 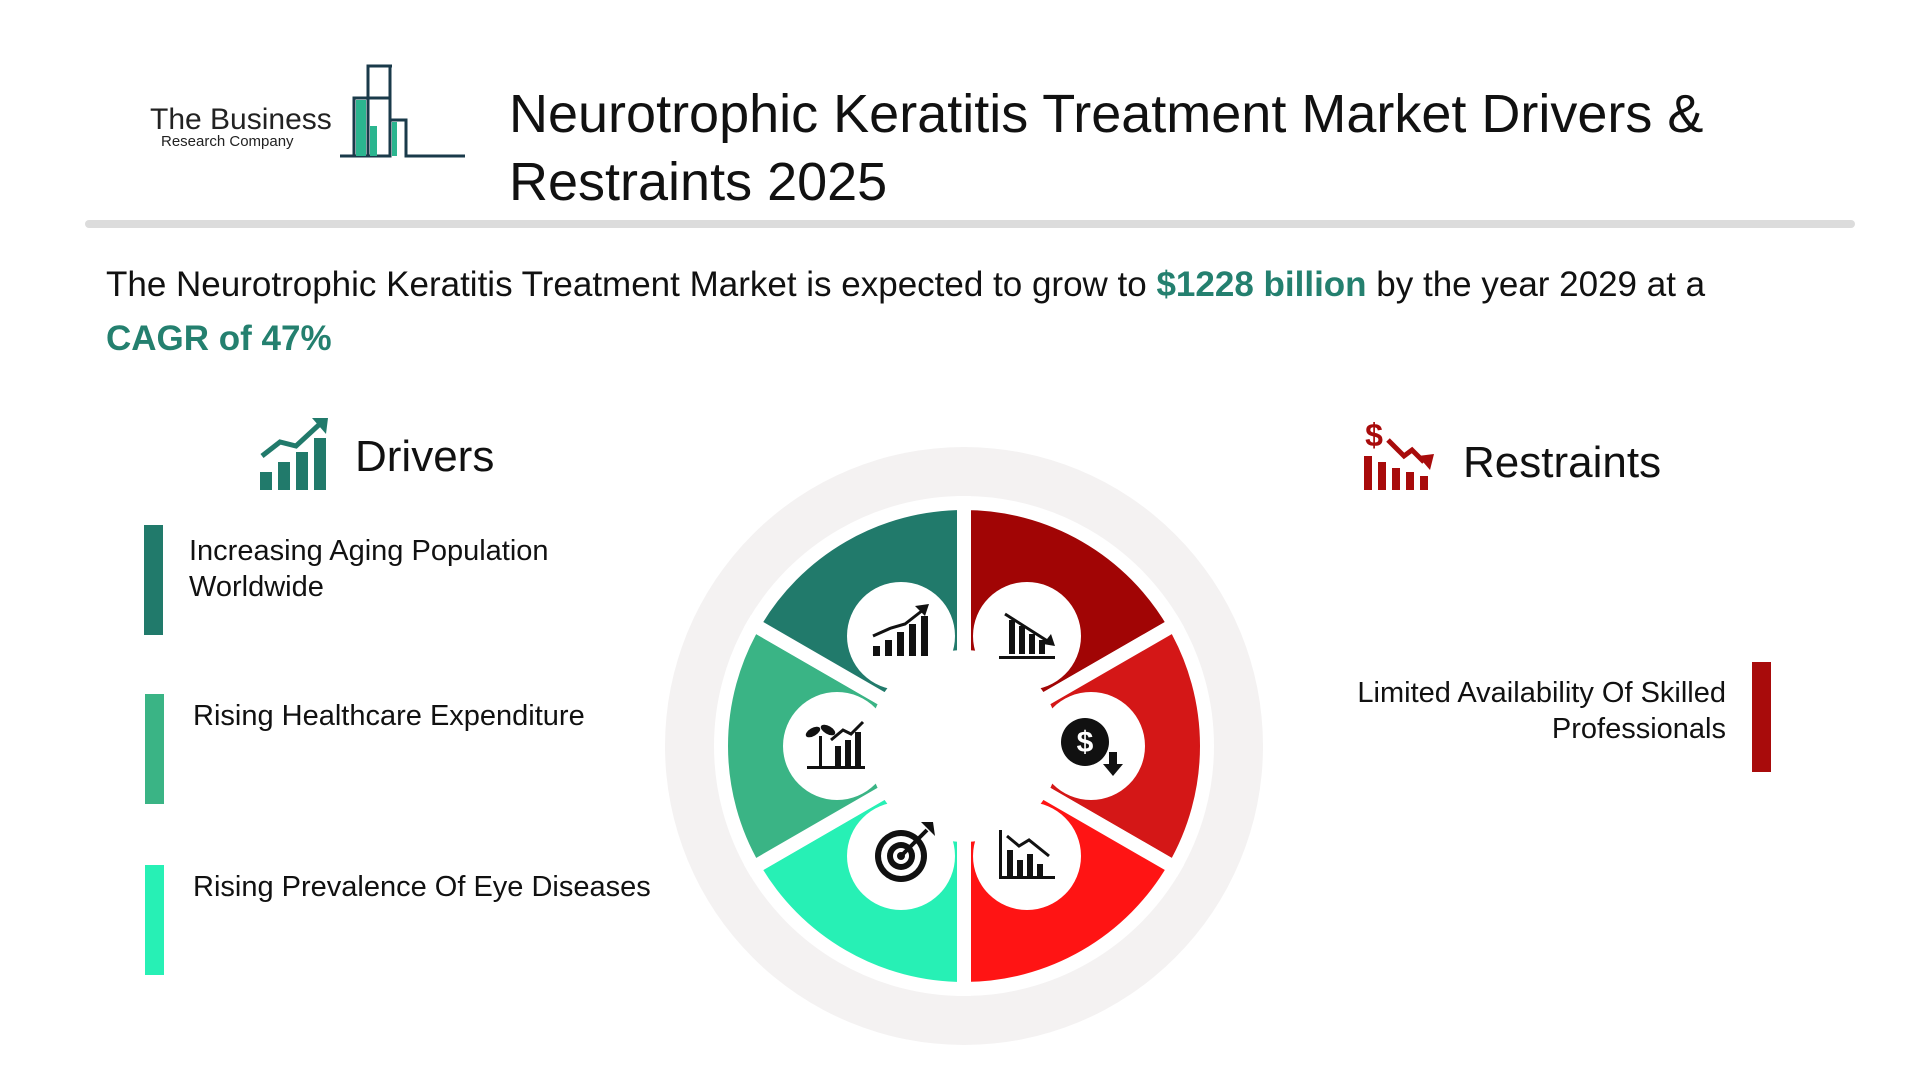 What do you see at coordinates (241, 119) in the screenshot?
I see `logo-name-line1: The Business` at bounding box center [241, 119].